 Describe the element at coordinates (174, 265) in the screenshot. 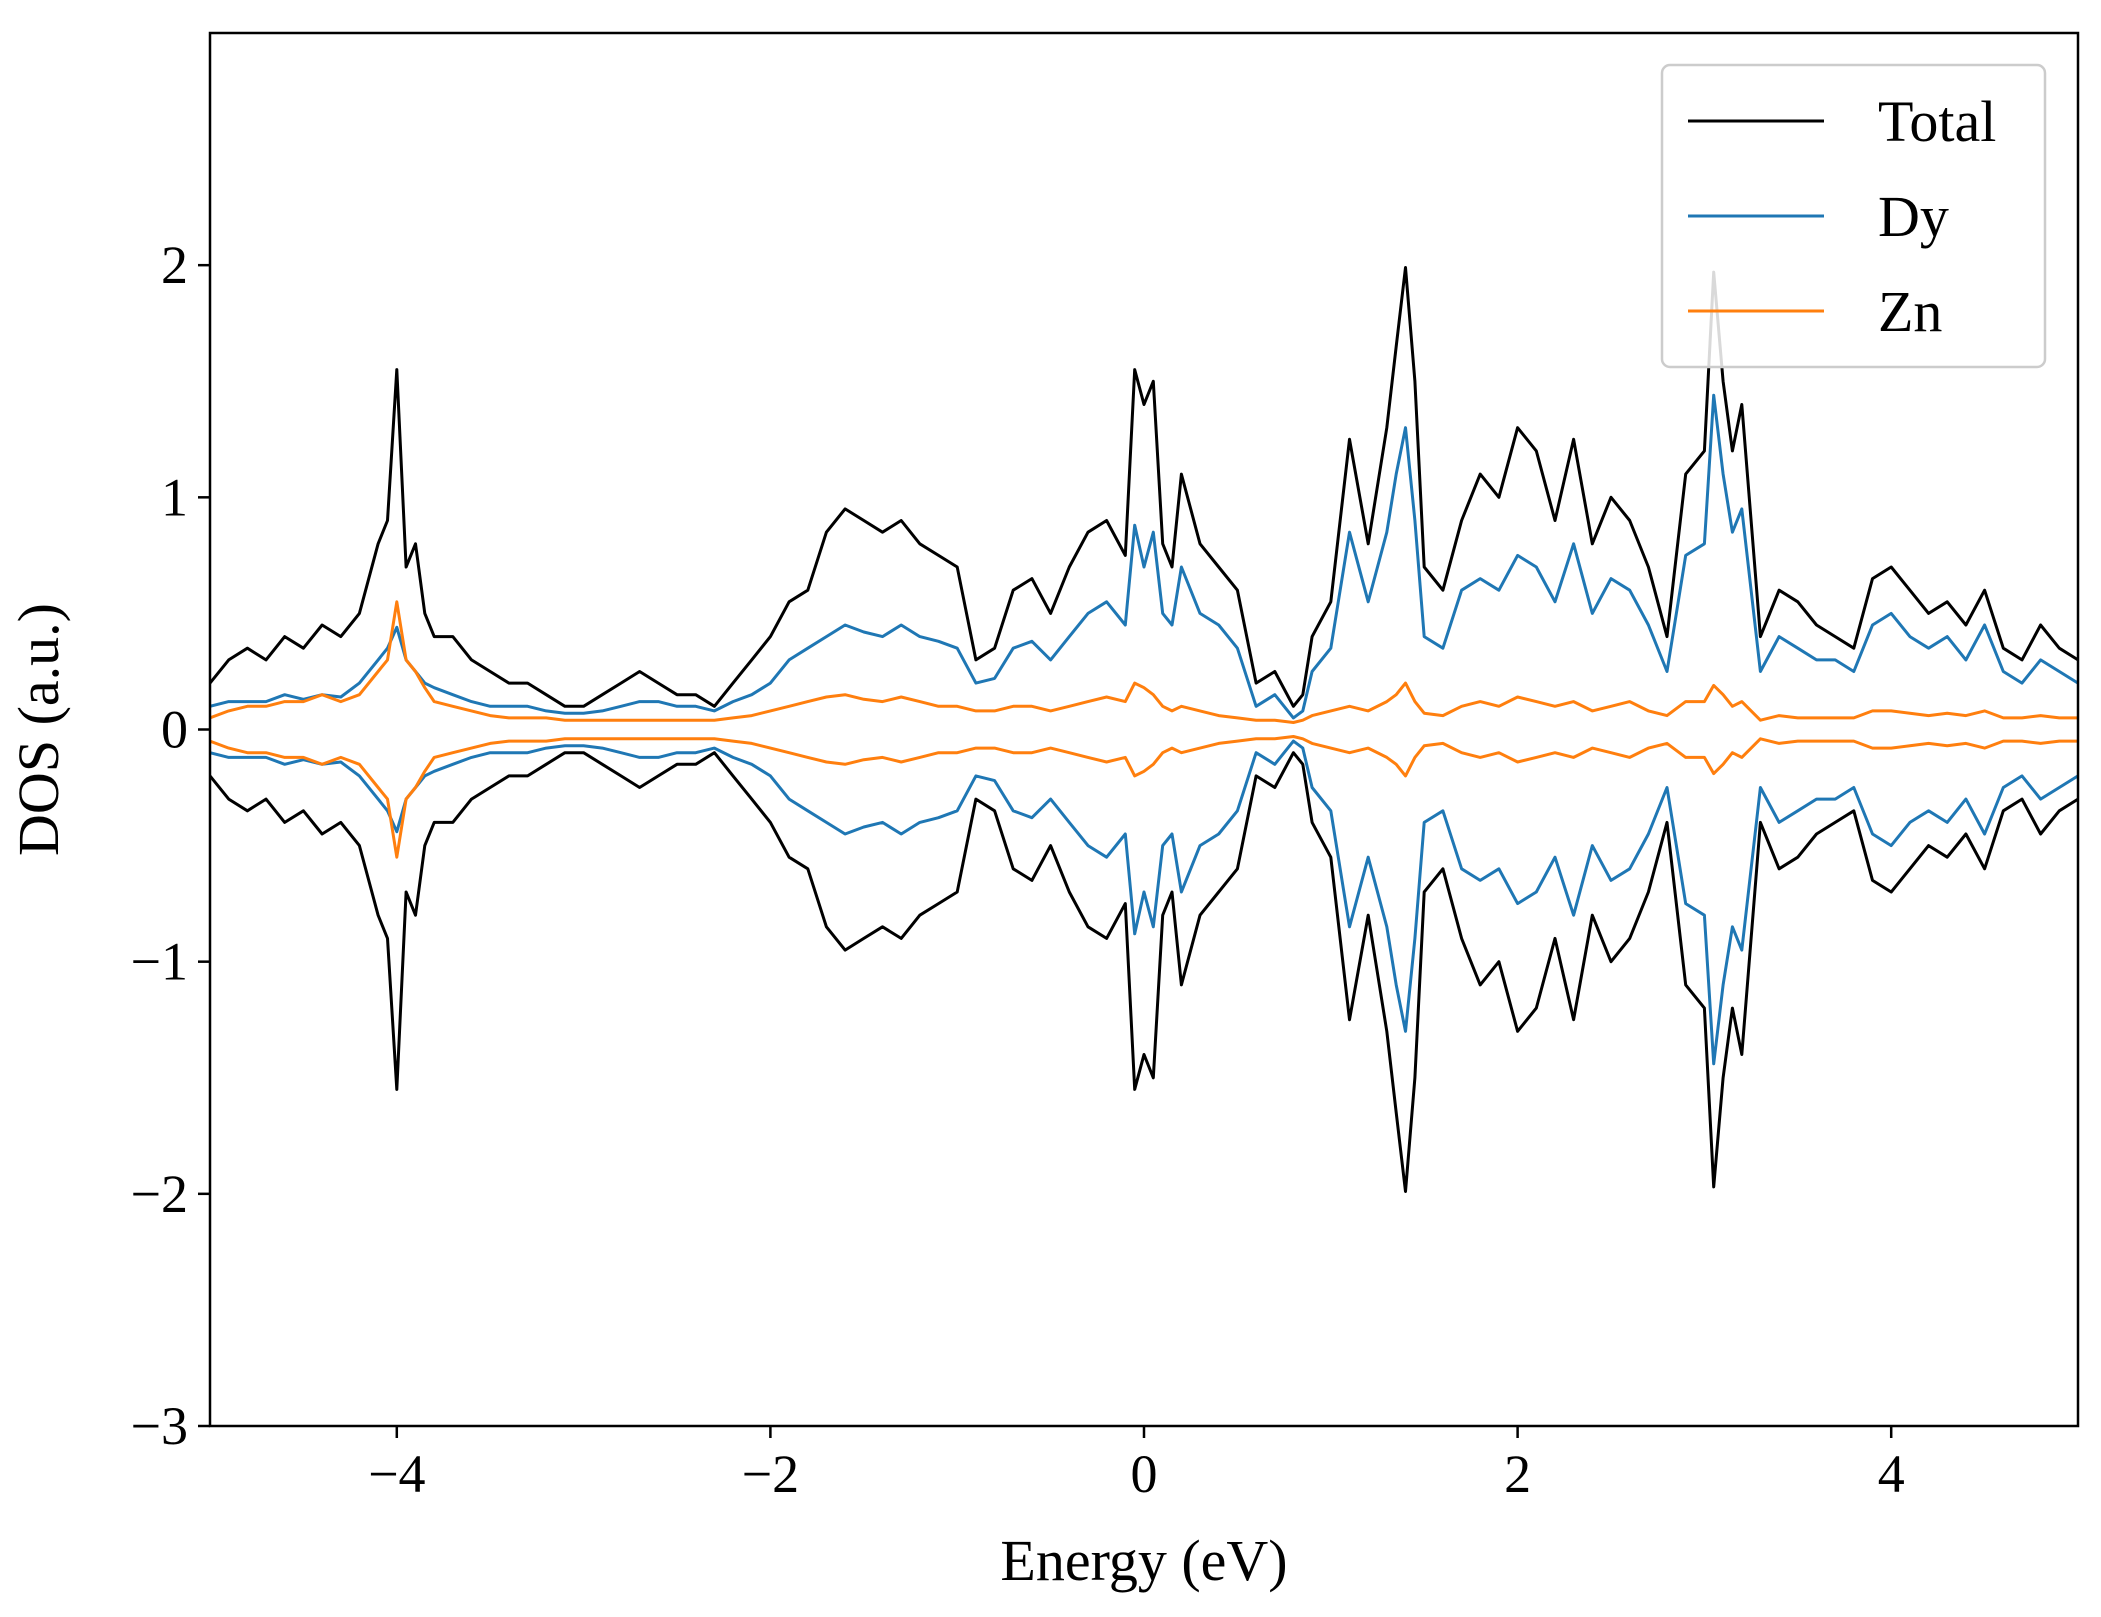

I see `y-tick-label: 2` at that location.